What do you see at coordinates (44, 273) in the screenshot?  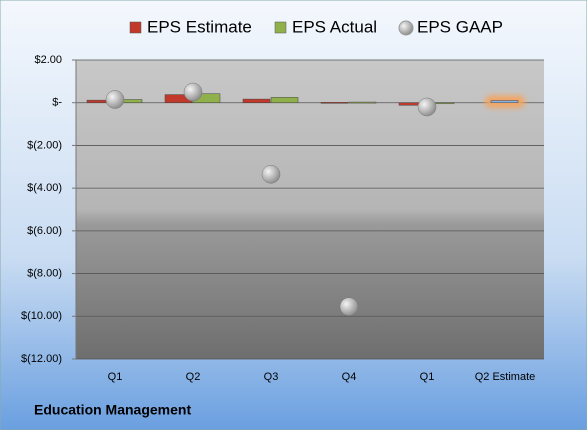 I see `y-tick-label: $(8.00)` at bounding box center [44, 273].